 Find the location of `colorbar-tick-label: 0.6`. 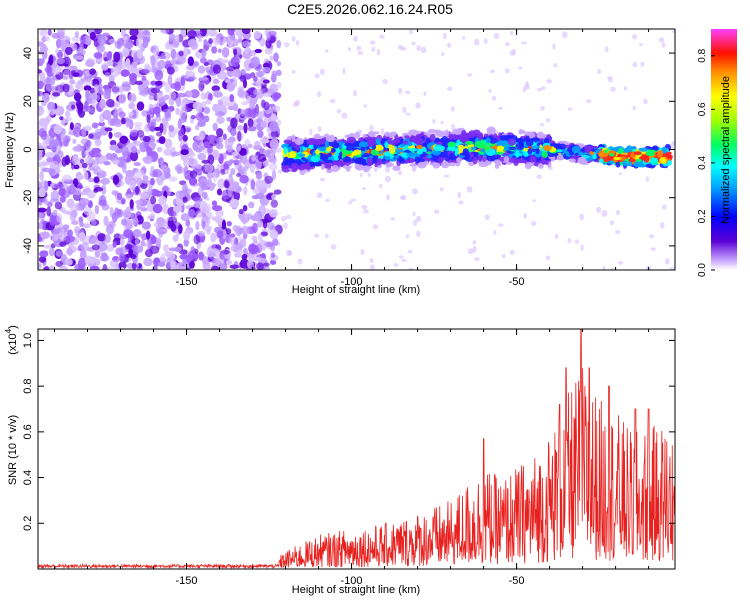

colorbar-tick-label: 0.6 is located at coordinates (702, 109).